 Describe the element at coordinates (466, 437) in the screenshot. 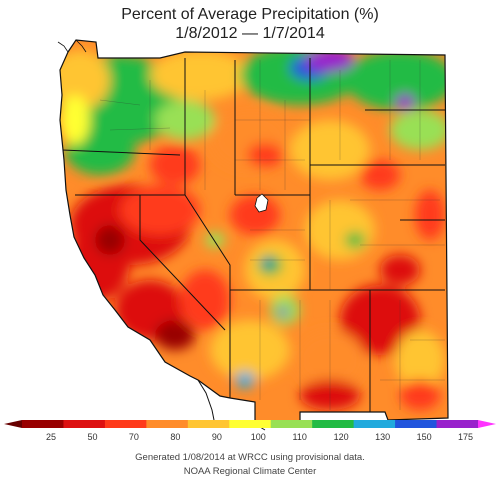

I see `legend-label-175: 175` at that location.